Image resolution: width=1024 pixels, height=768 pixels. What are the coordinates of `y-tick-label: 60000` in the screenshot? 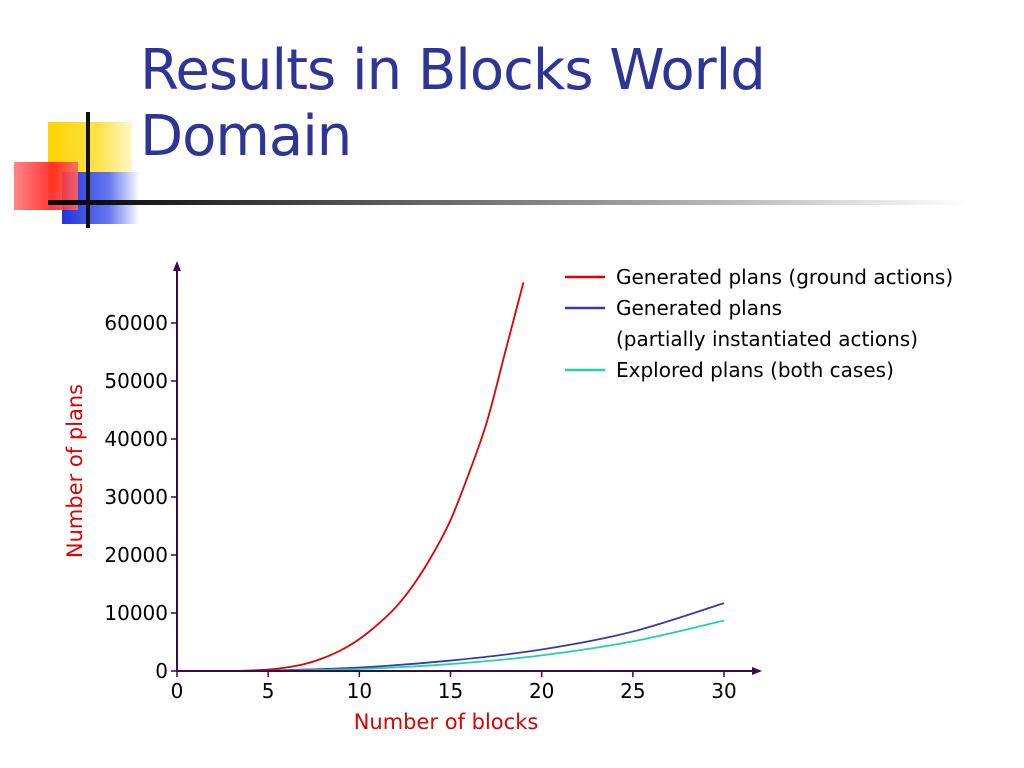 It's located at (136, 323).